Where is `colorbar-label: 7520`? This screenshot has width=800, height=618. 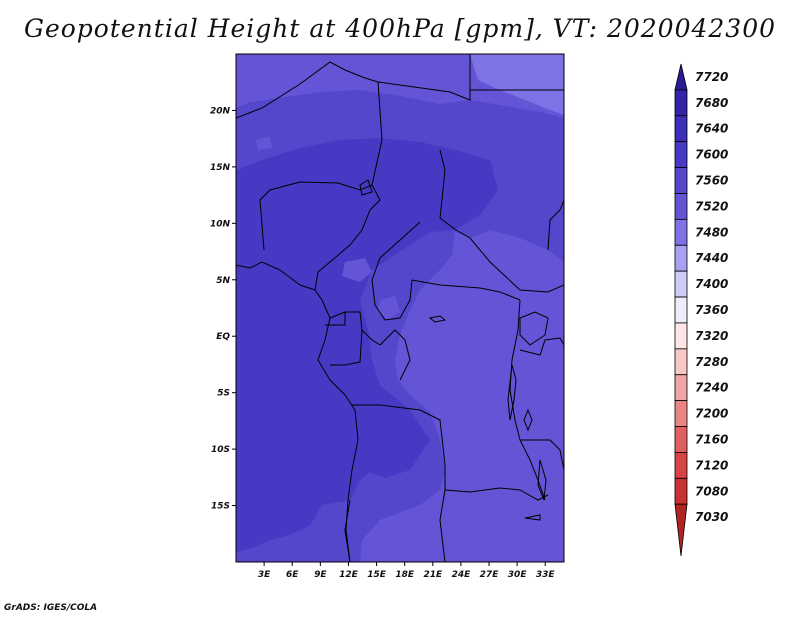 colorbar-label: 7520 is located at coordinates (711, 206).